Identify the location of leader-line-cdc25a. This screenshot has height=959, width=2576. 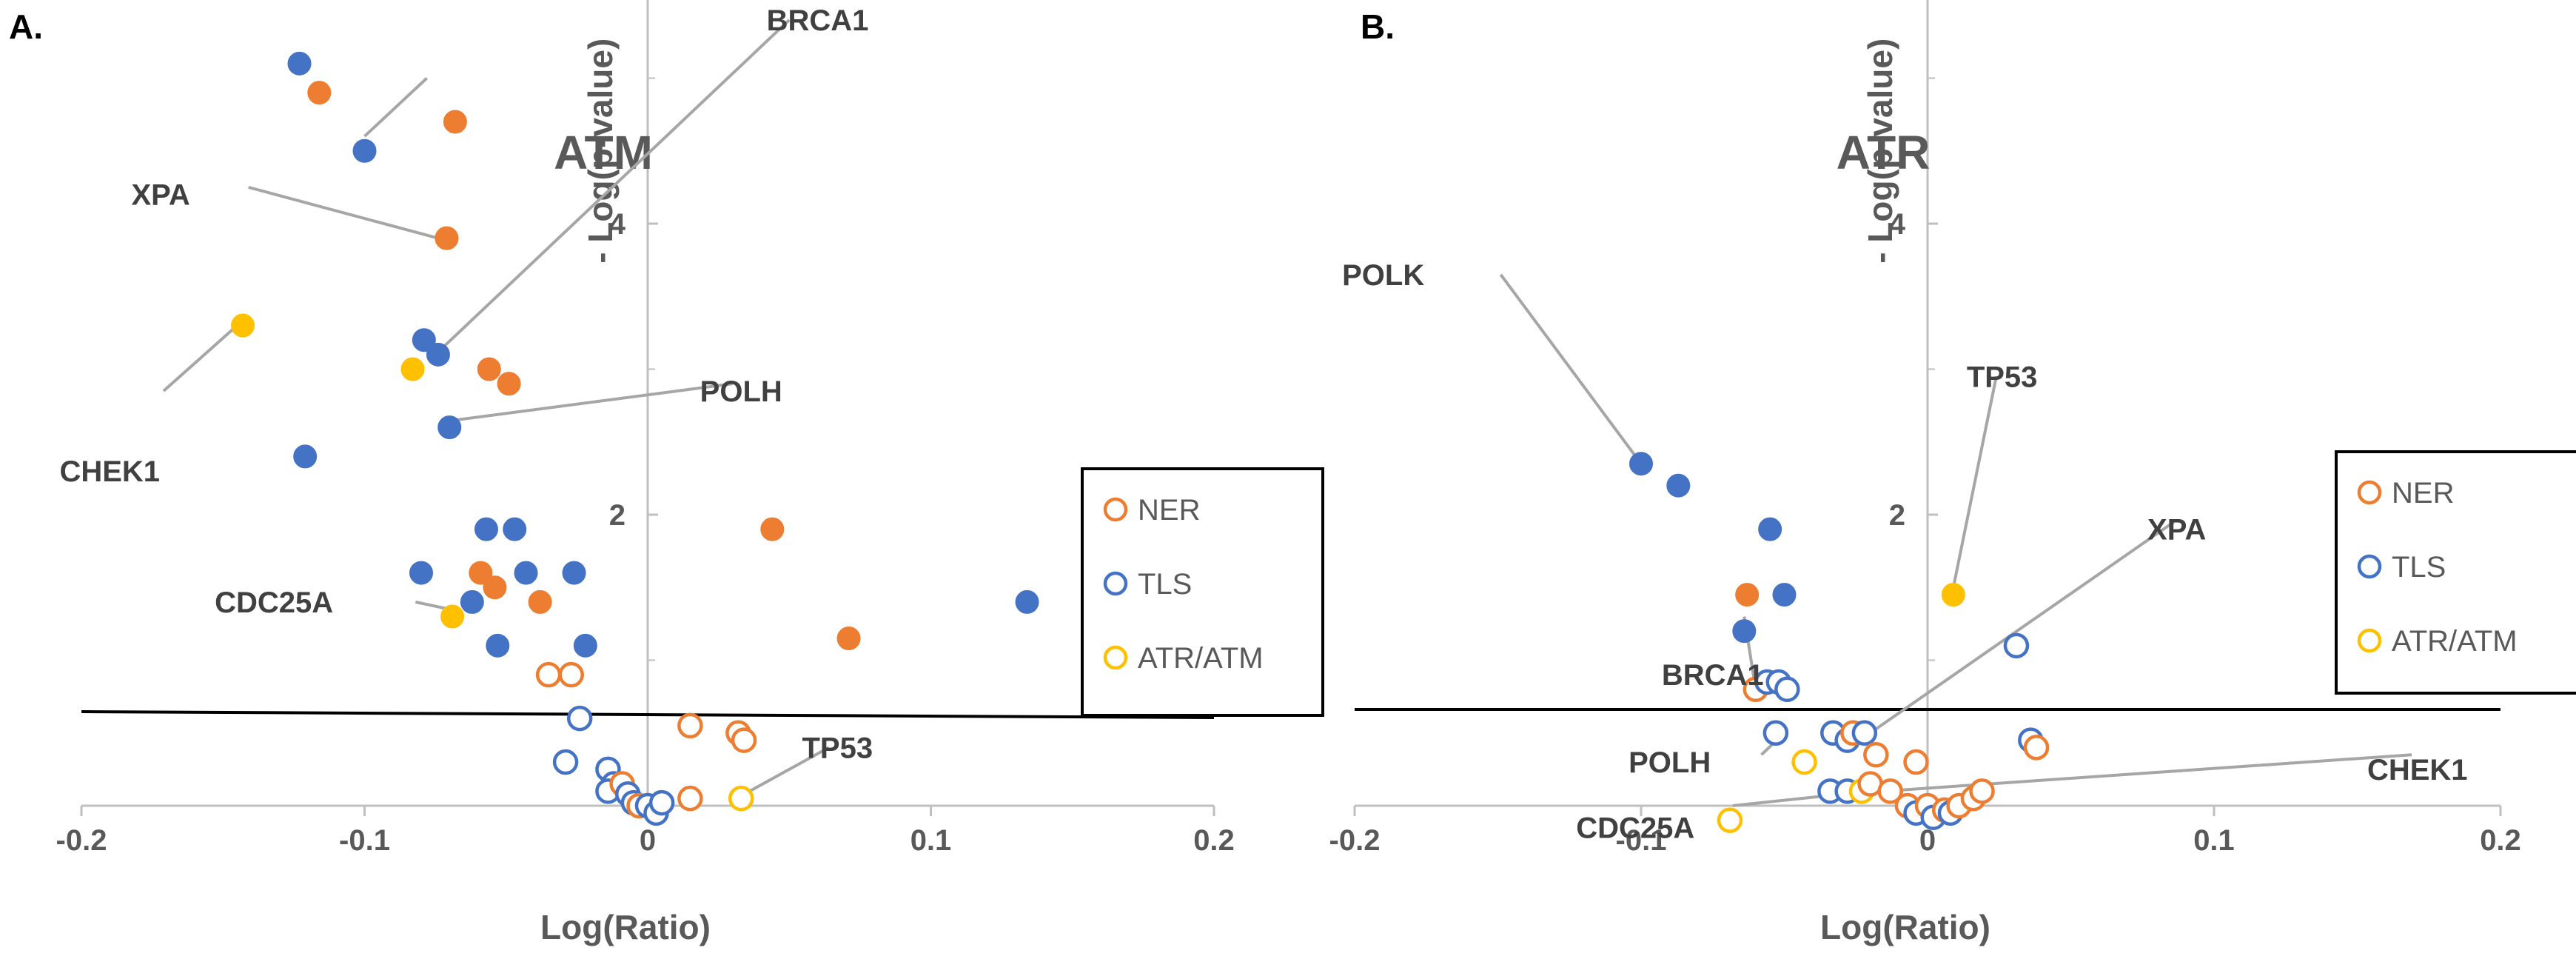
(432, 605).